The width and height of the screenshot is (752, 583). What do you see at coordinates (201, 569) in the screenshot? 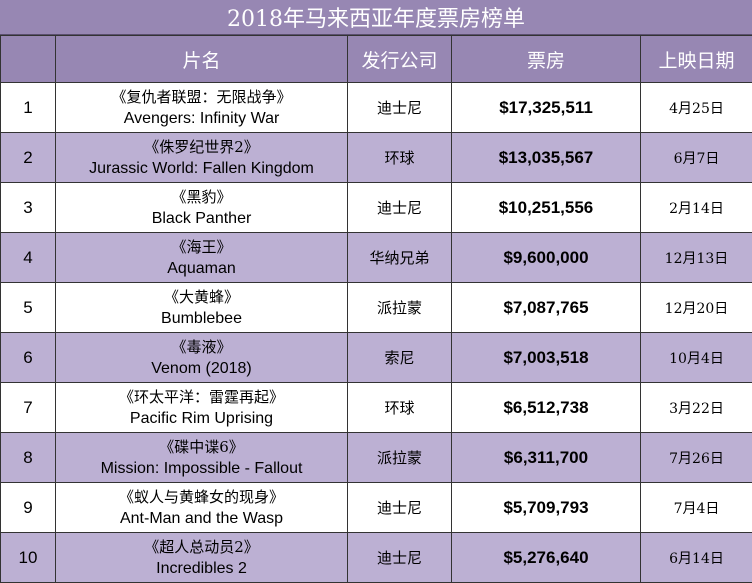
I see `film-title-en: Incredibles 2` at bounding box center [201, 569].